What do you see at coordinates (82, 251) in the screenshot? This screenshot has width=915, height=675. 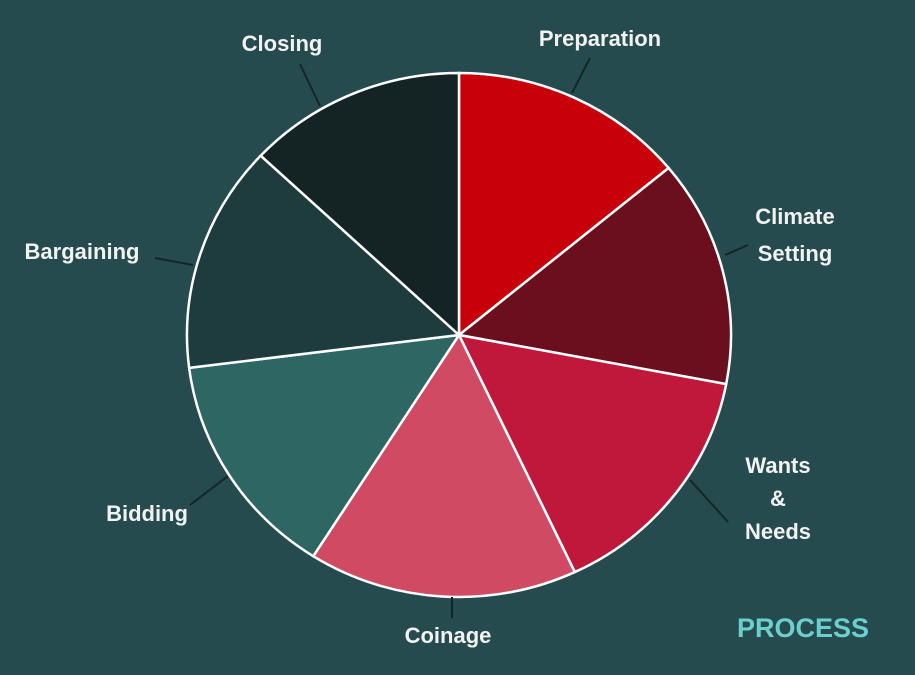 I see `slice-label: Bargaining` at bounding box center [82, 251].